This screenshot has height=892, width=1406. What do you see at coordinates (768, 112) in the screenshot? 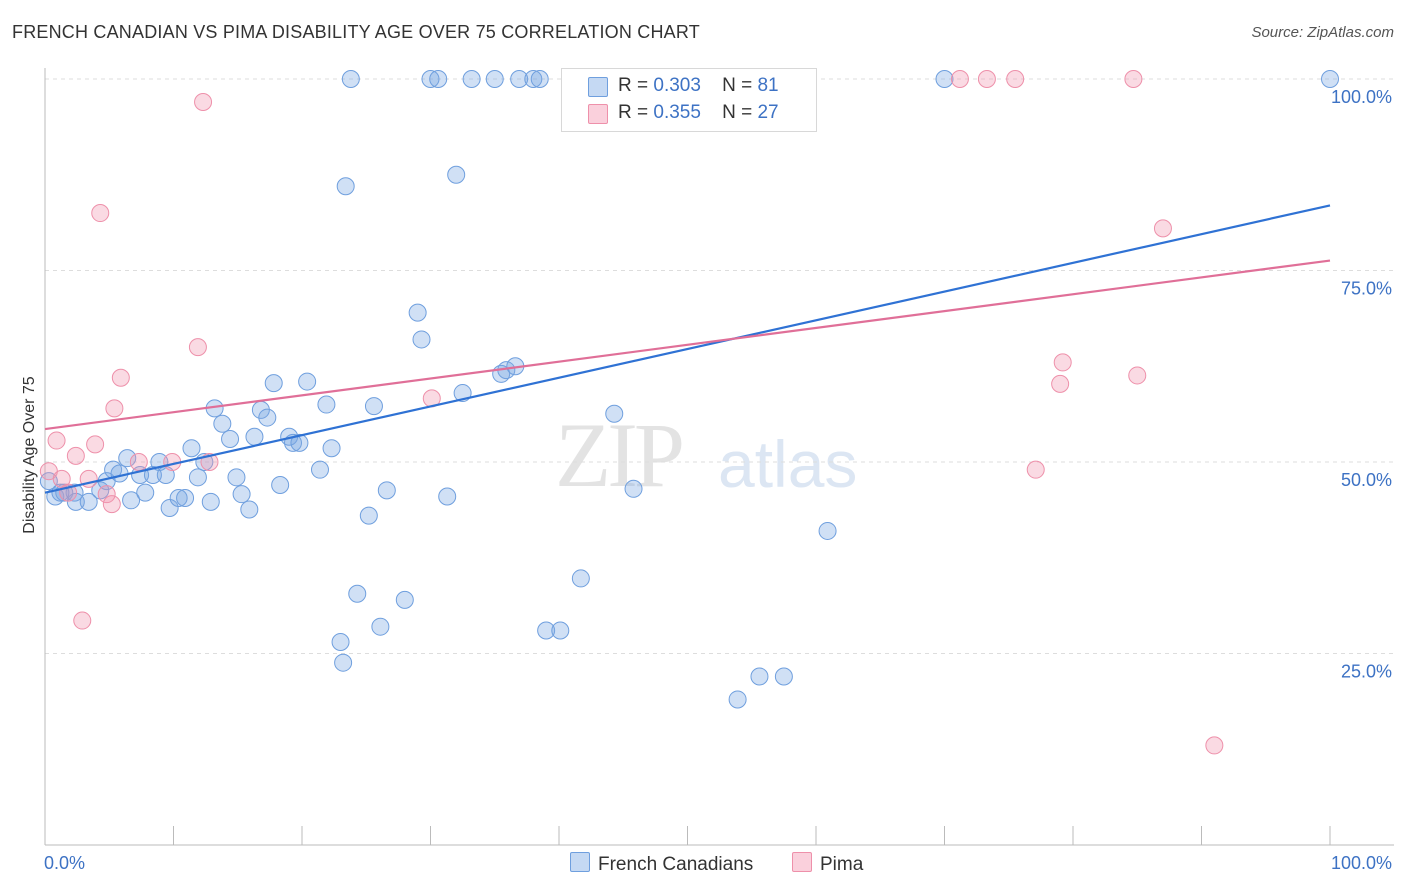
I see `legend-n-value: 27` at bounding box center [768, 112].